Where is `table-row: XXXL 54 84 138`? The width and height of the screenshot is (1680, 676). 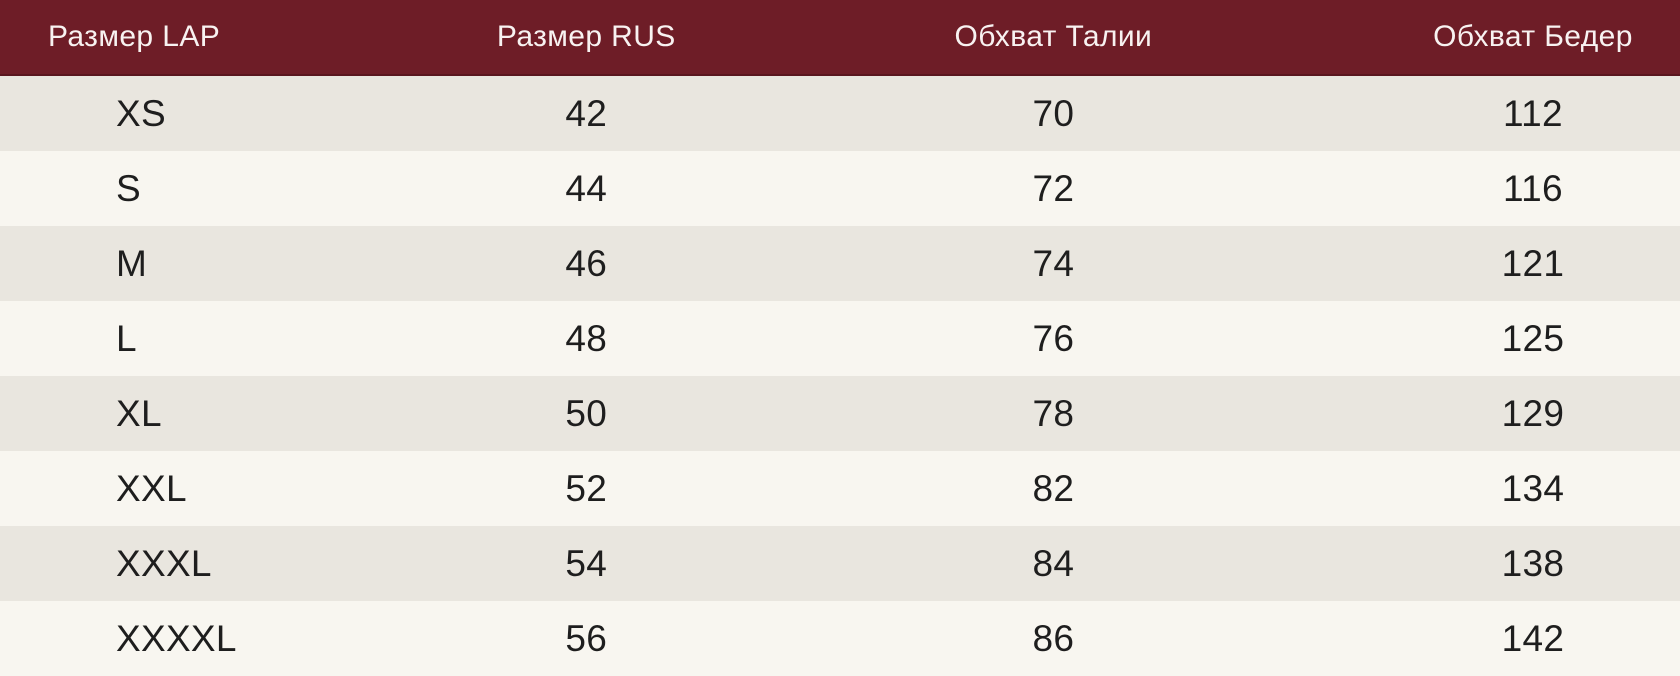 table-row: XXXL 54 84 138 is located at coordinates (840, 563).